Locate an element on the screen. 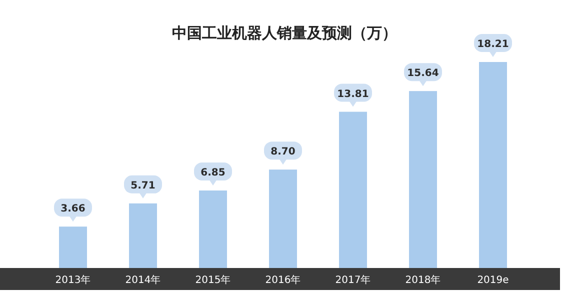 The width and height of the screenshot is (569, 305). data-label: 8.70 is located at coordinates (283, 152).